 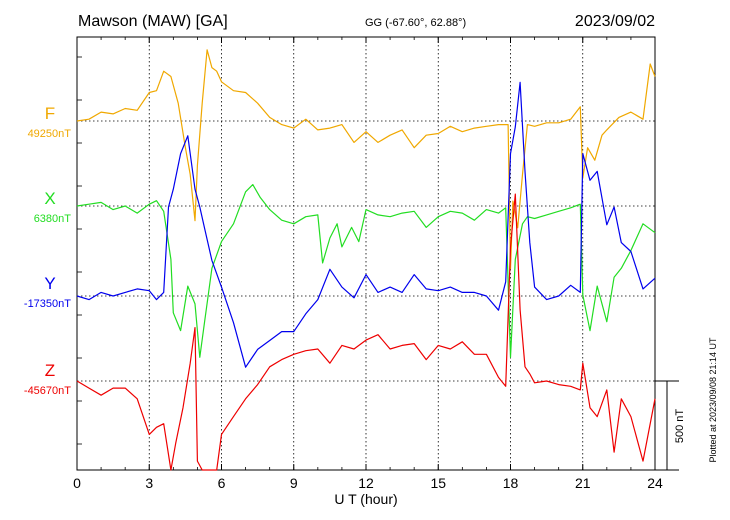 What do you see at coordinates (149, 483) in the screenshot?
I see `x-tick-label: 3` at bounding box center [149, 483].